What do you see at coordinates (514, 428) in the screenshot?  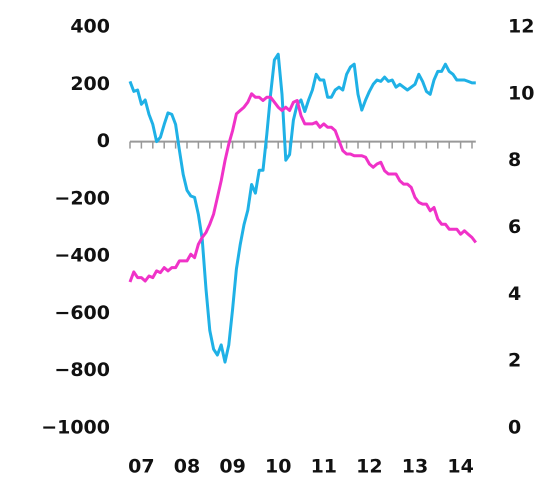 I see `y2-tick-label: 0` at bounding box center [514, 428].